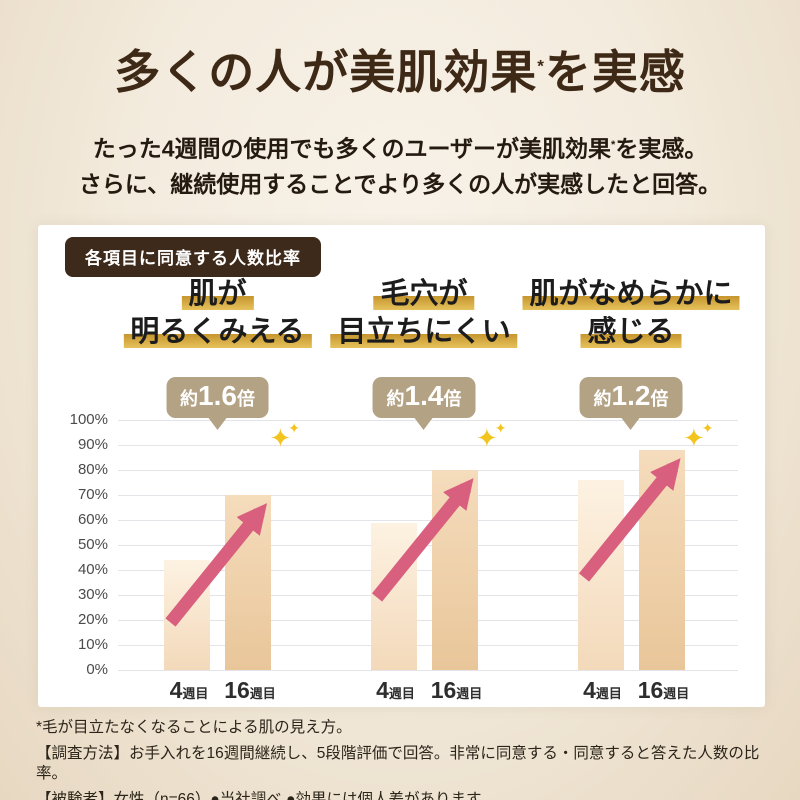 The width and height of the screenshot is (800, 800). I want to click on y-axis-tick-label: 30%, so click(92, 594).